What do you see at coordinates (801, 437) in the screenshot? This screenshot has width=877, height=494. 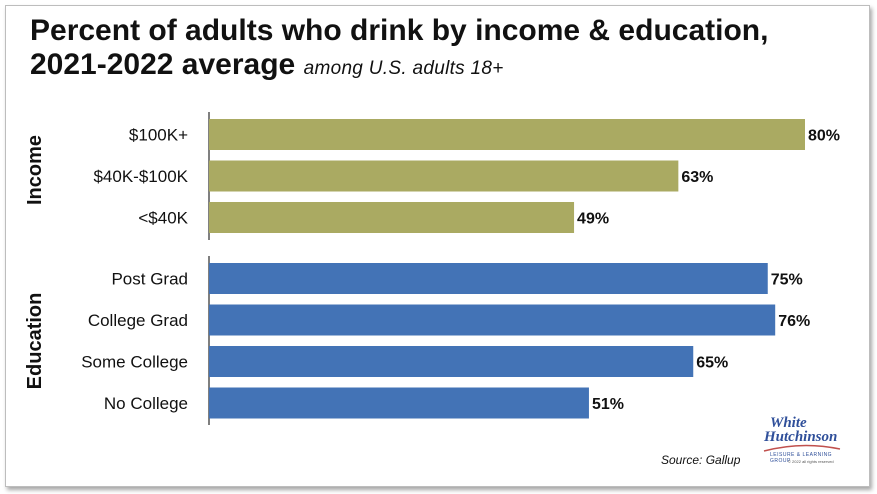 I see `logo-word-2: Hutchinson` at bounding box center [801, 437].